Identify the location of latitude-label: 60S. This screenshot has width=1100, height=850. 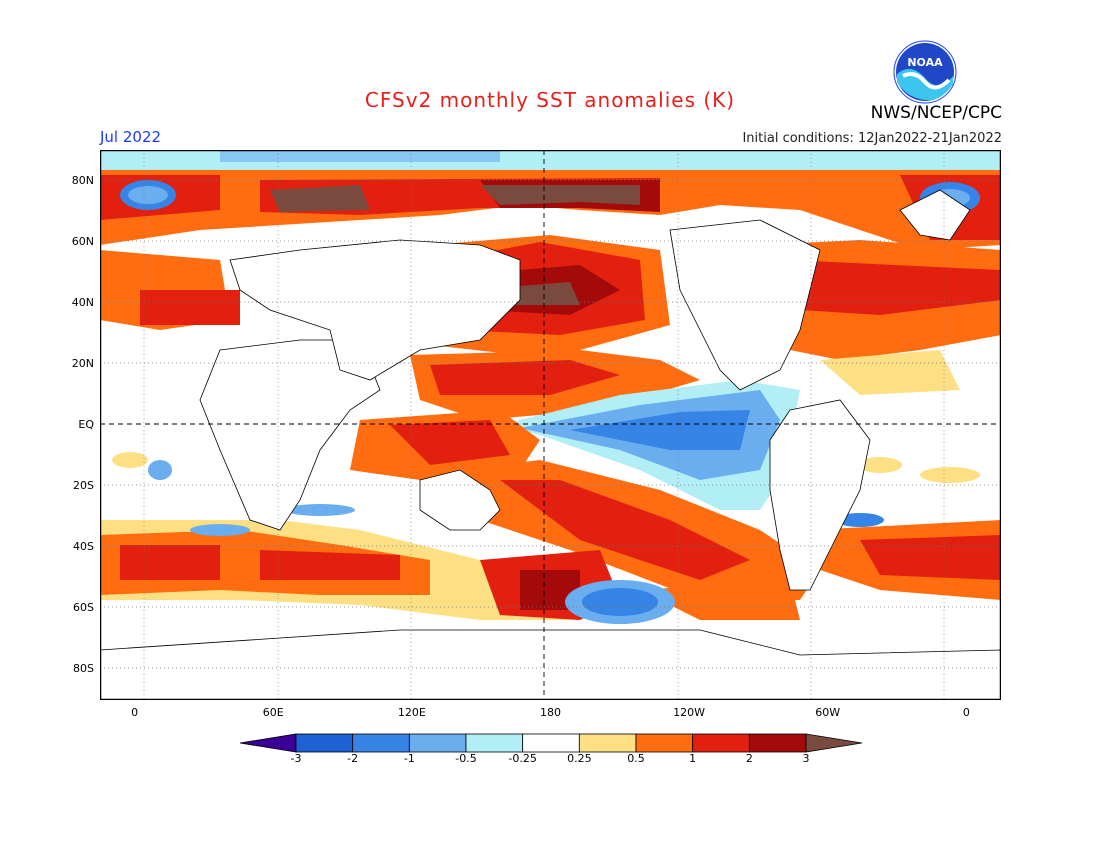
(83, 608).